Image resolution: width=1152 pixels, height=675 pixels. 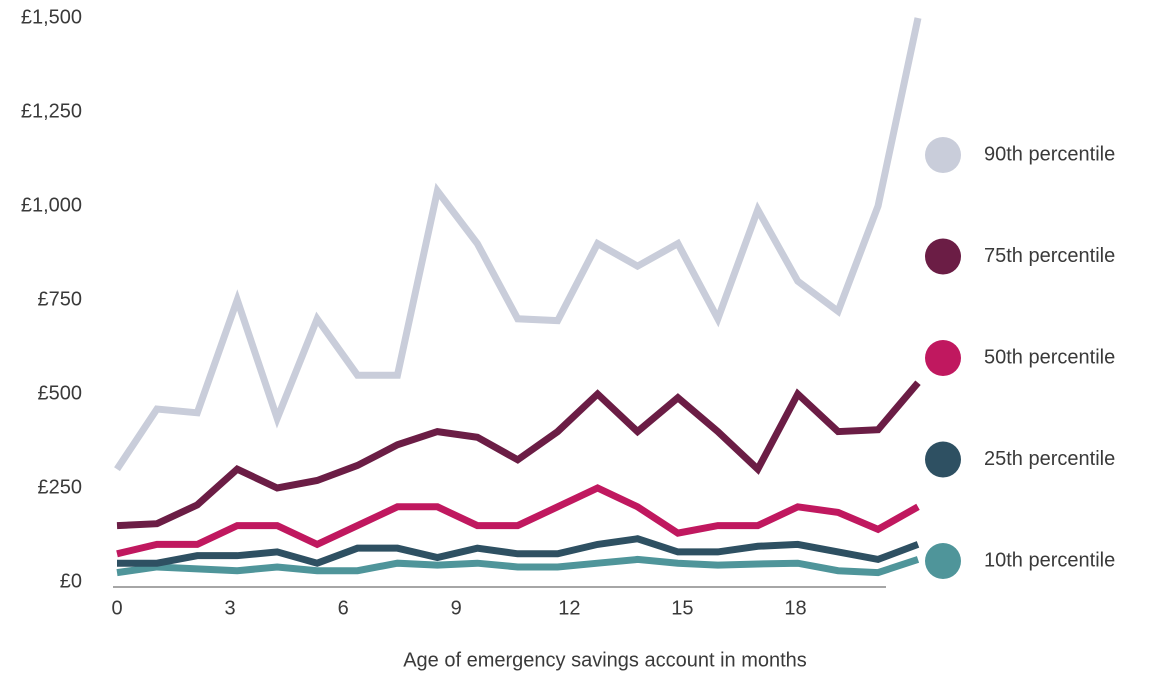 What do you see at coordinates (343, 608) in the screenshot?
I see `x-tick-label: 6` at bounding box center [343, 608].